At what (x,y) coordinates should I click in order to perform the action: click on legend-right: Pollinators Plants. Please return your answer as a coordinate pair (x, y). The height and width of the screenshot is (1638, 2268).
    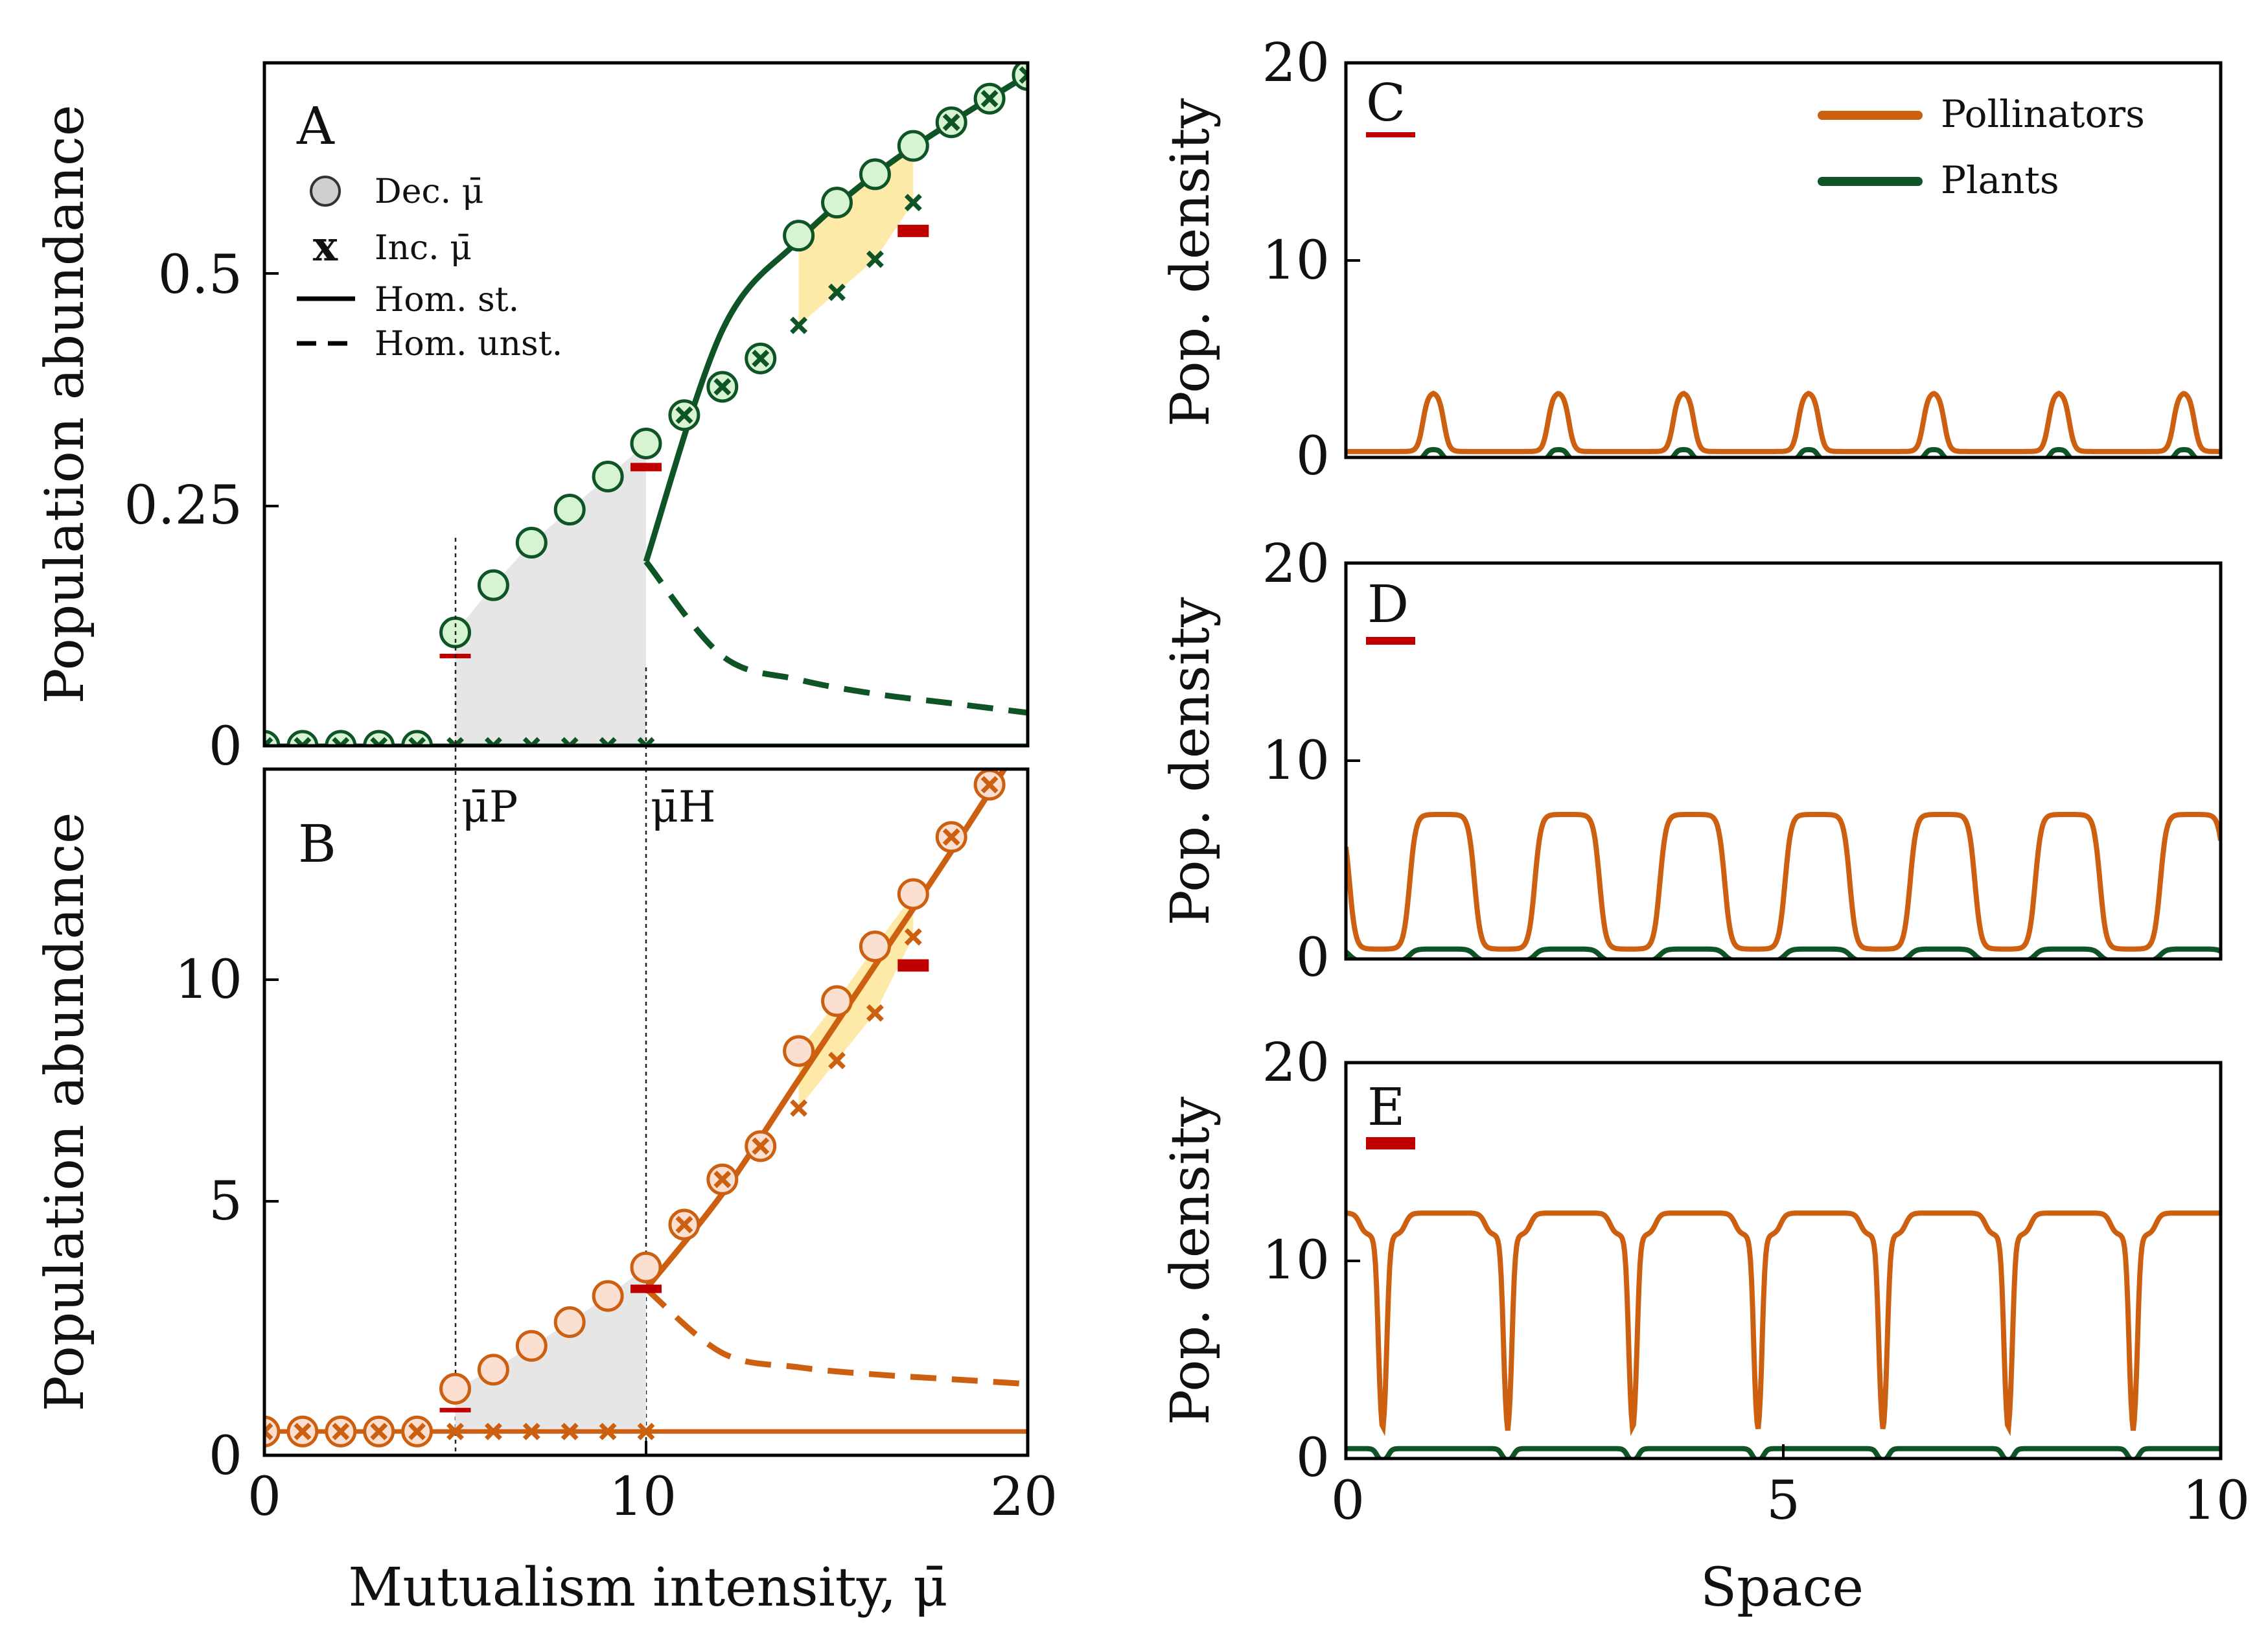
    Looking at the image, I should click on (1981, 147).